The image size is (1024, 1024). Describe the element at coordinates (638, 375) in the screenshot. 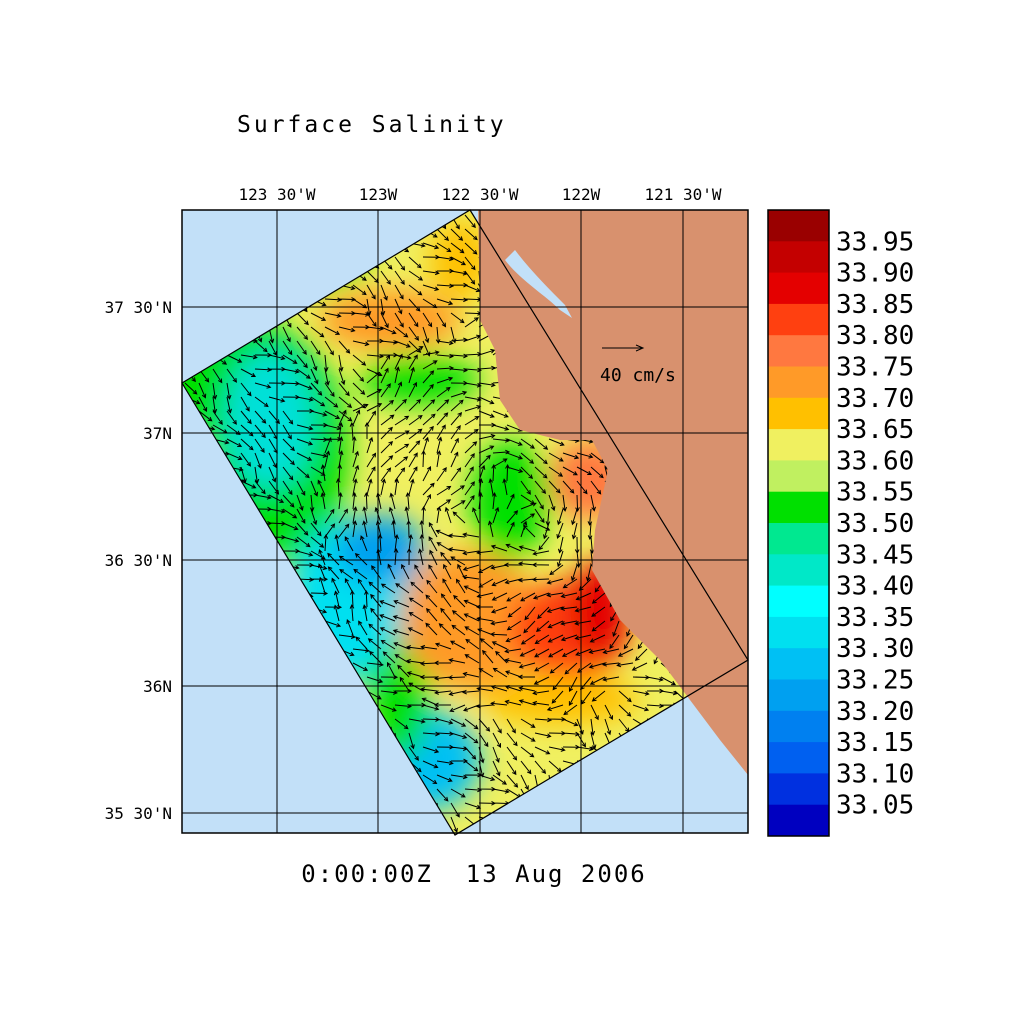

I see `scale-label: 40 cm/s` at that location.